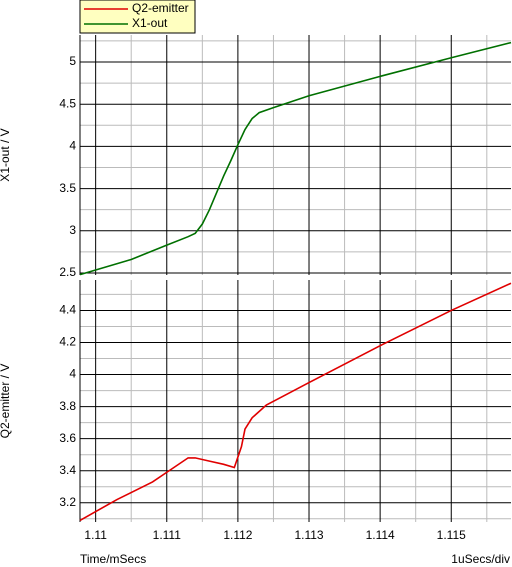  What do you see at coordinates (67, 438) in the screenshot?
I see `y-tick-label: 3.6` at bounding box center [67, 438].